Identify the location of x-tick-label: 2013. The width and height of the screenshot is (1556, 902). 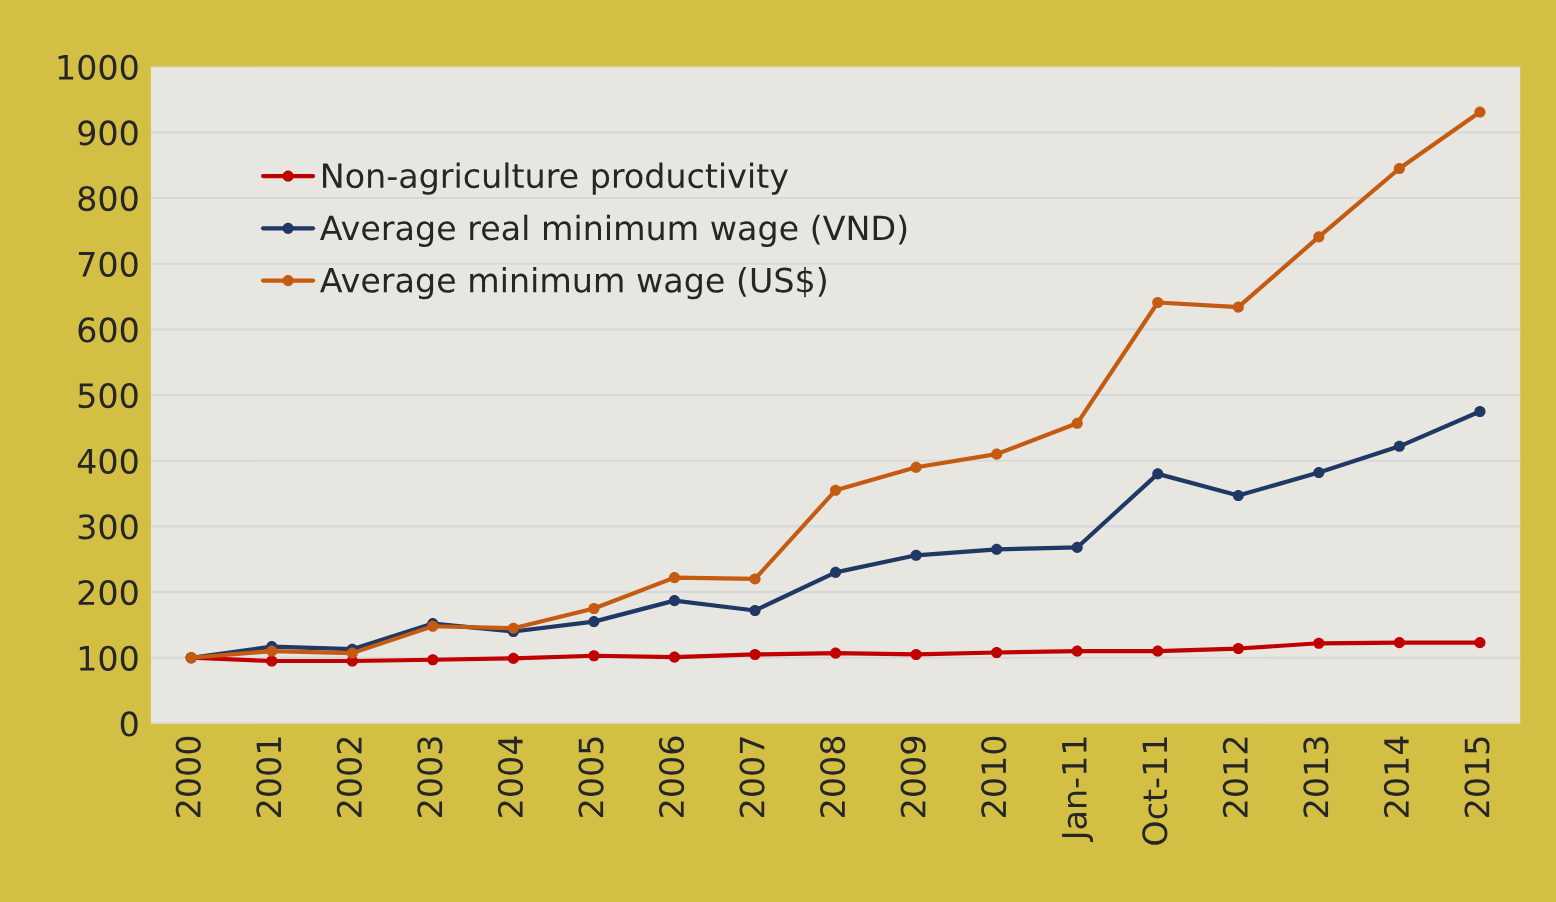
(1316, 777).